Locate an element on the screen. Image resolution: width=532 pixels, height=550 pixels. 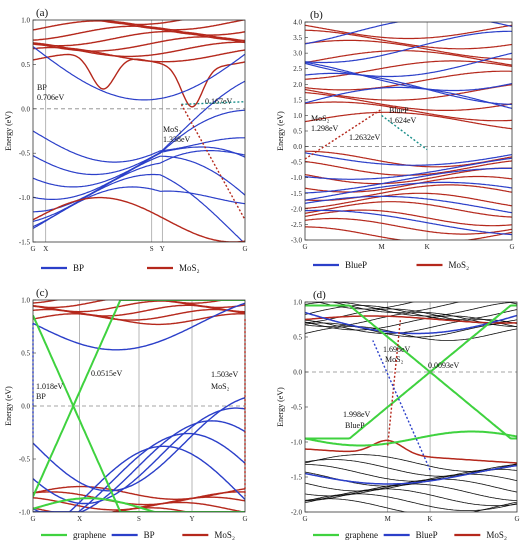
annotation-text: 0.0515eV is located at coordinates (107, 373).